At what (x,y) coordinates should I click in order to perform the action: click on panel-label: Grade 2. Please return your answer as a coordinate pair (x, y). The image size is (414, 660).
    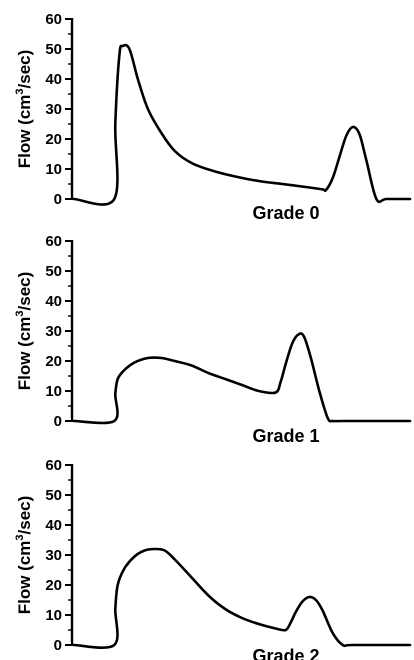
    Looking at the image, I should click on (285, 653).